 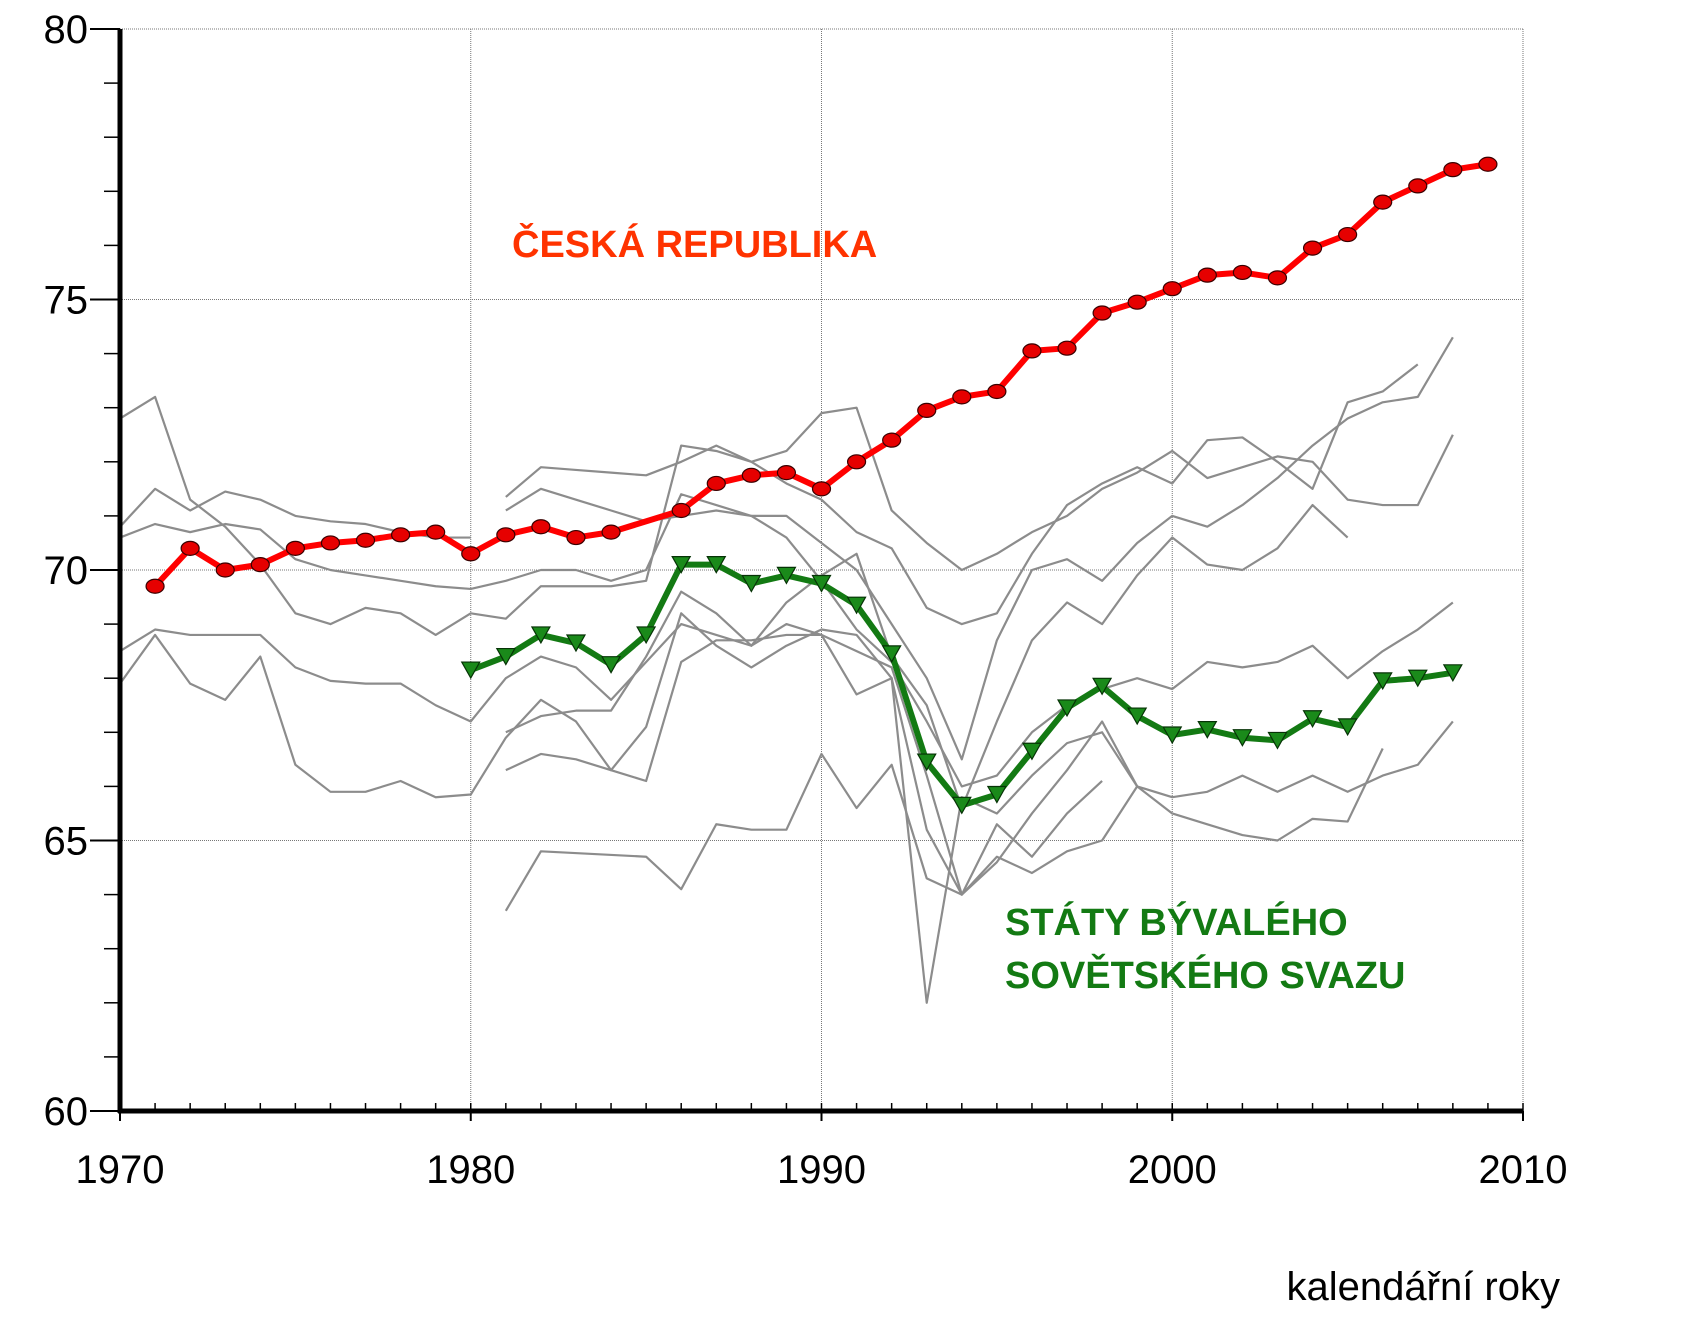 I want to click on x-tick-label: 2010, so click(x=1523, y=1170).